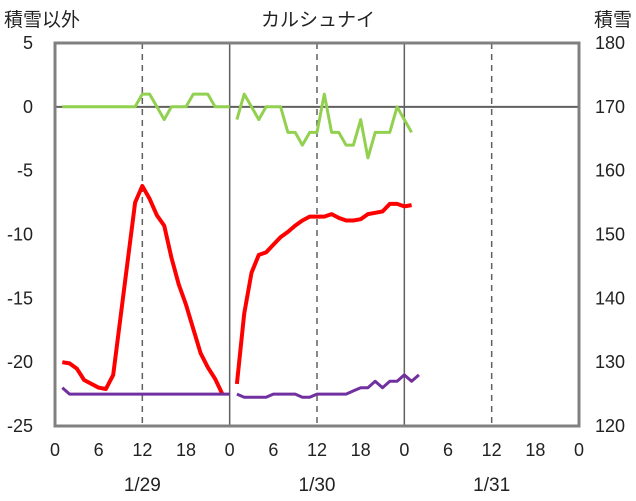  Describe the element at coordinates (20, 235) in the screenshot. I see `left-tick-label: -10` at that location.